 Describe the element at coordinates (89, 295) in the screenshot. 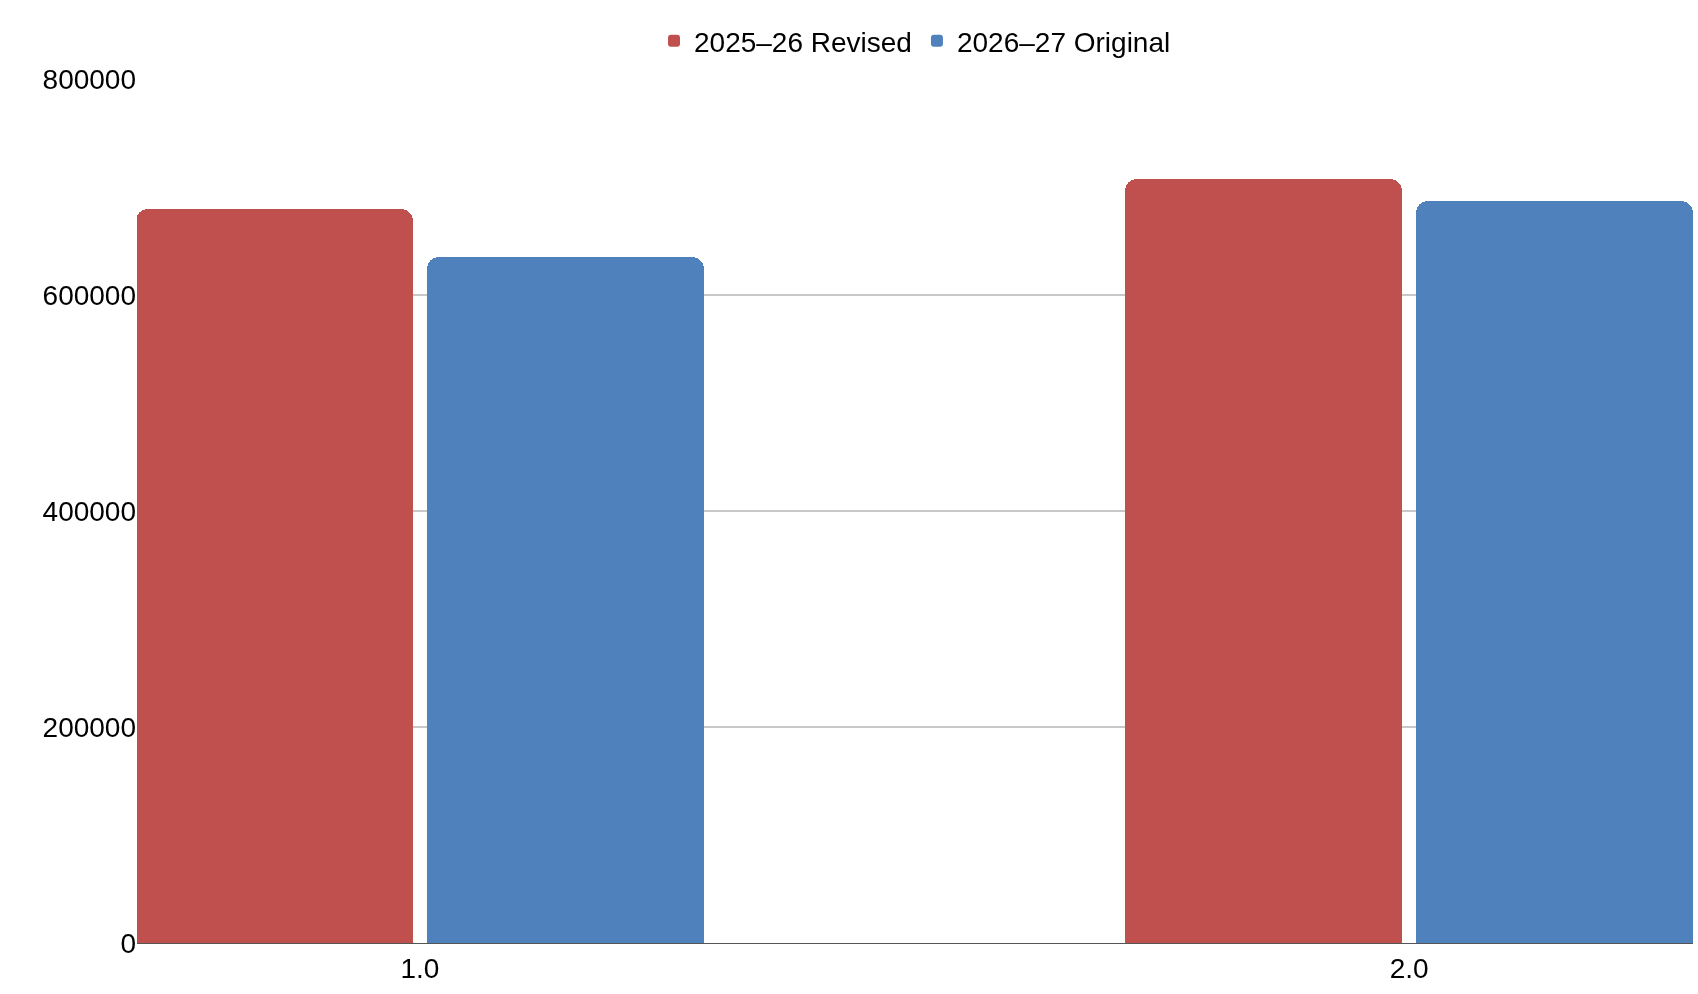

I see `y-tick-label: 600000` at that location.